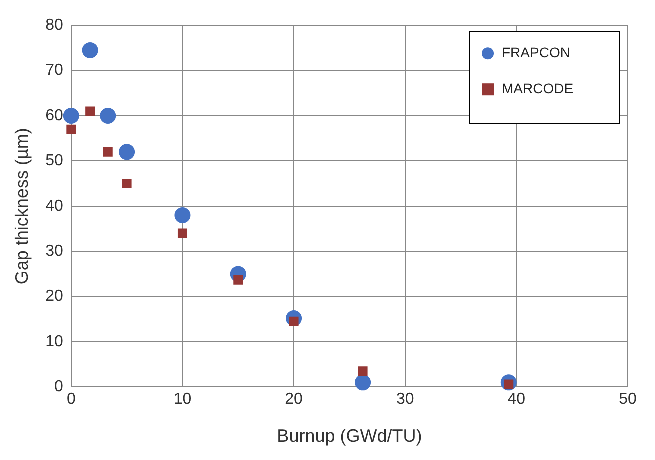 This screenshot has height=460, width=655. I want to click on y-tick-label: 70, so click(55, 71).